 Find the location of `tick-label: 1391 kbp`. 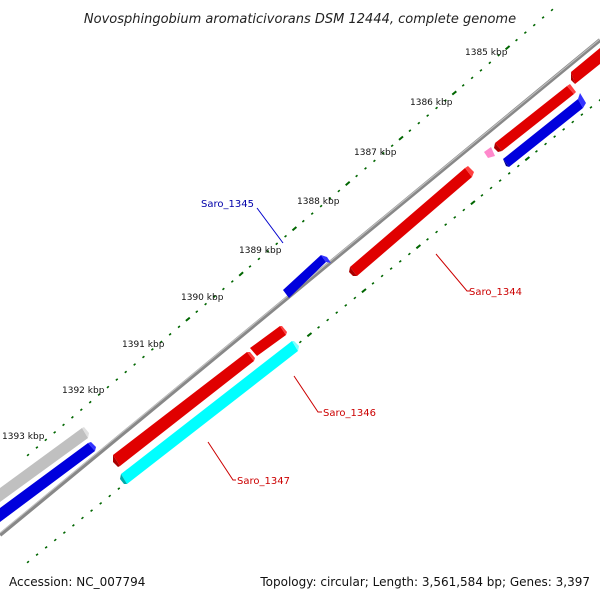

tick-label: 1391 kbp is located at coordinates (143, 345).